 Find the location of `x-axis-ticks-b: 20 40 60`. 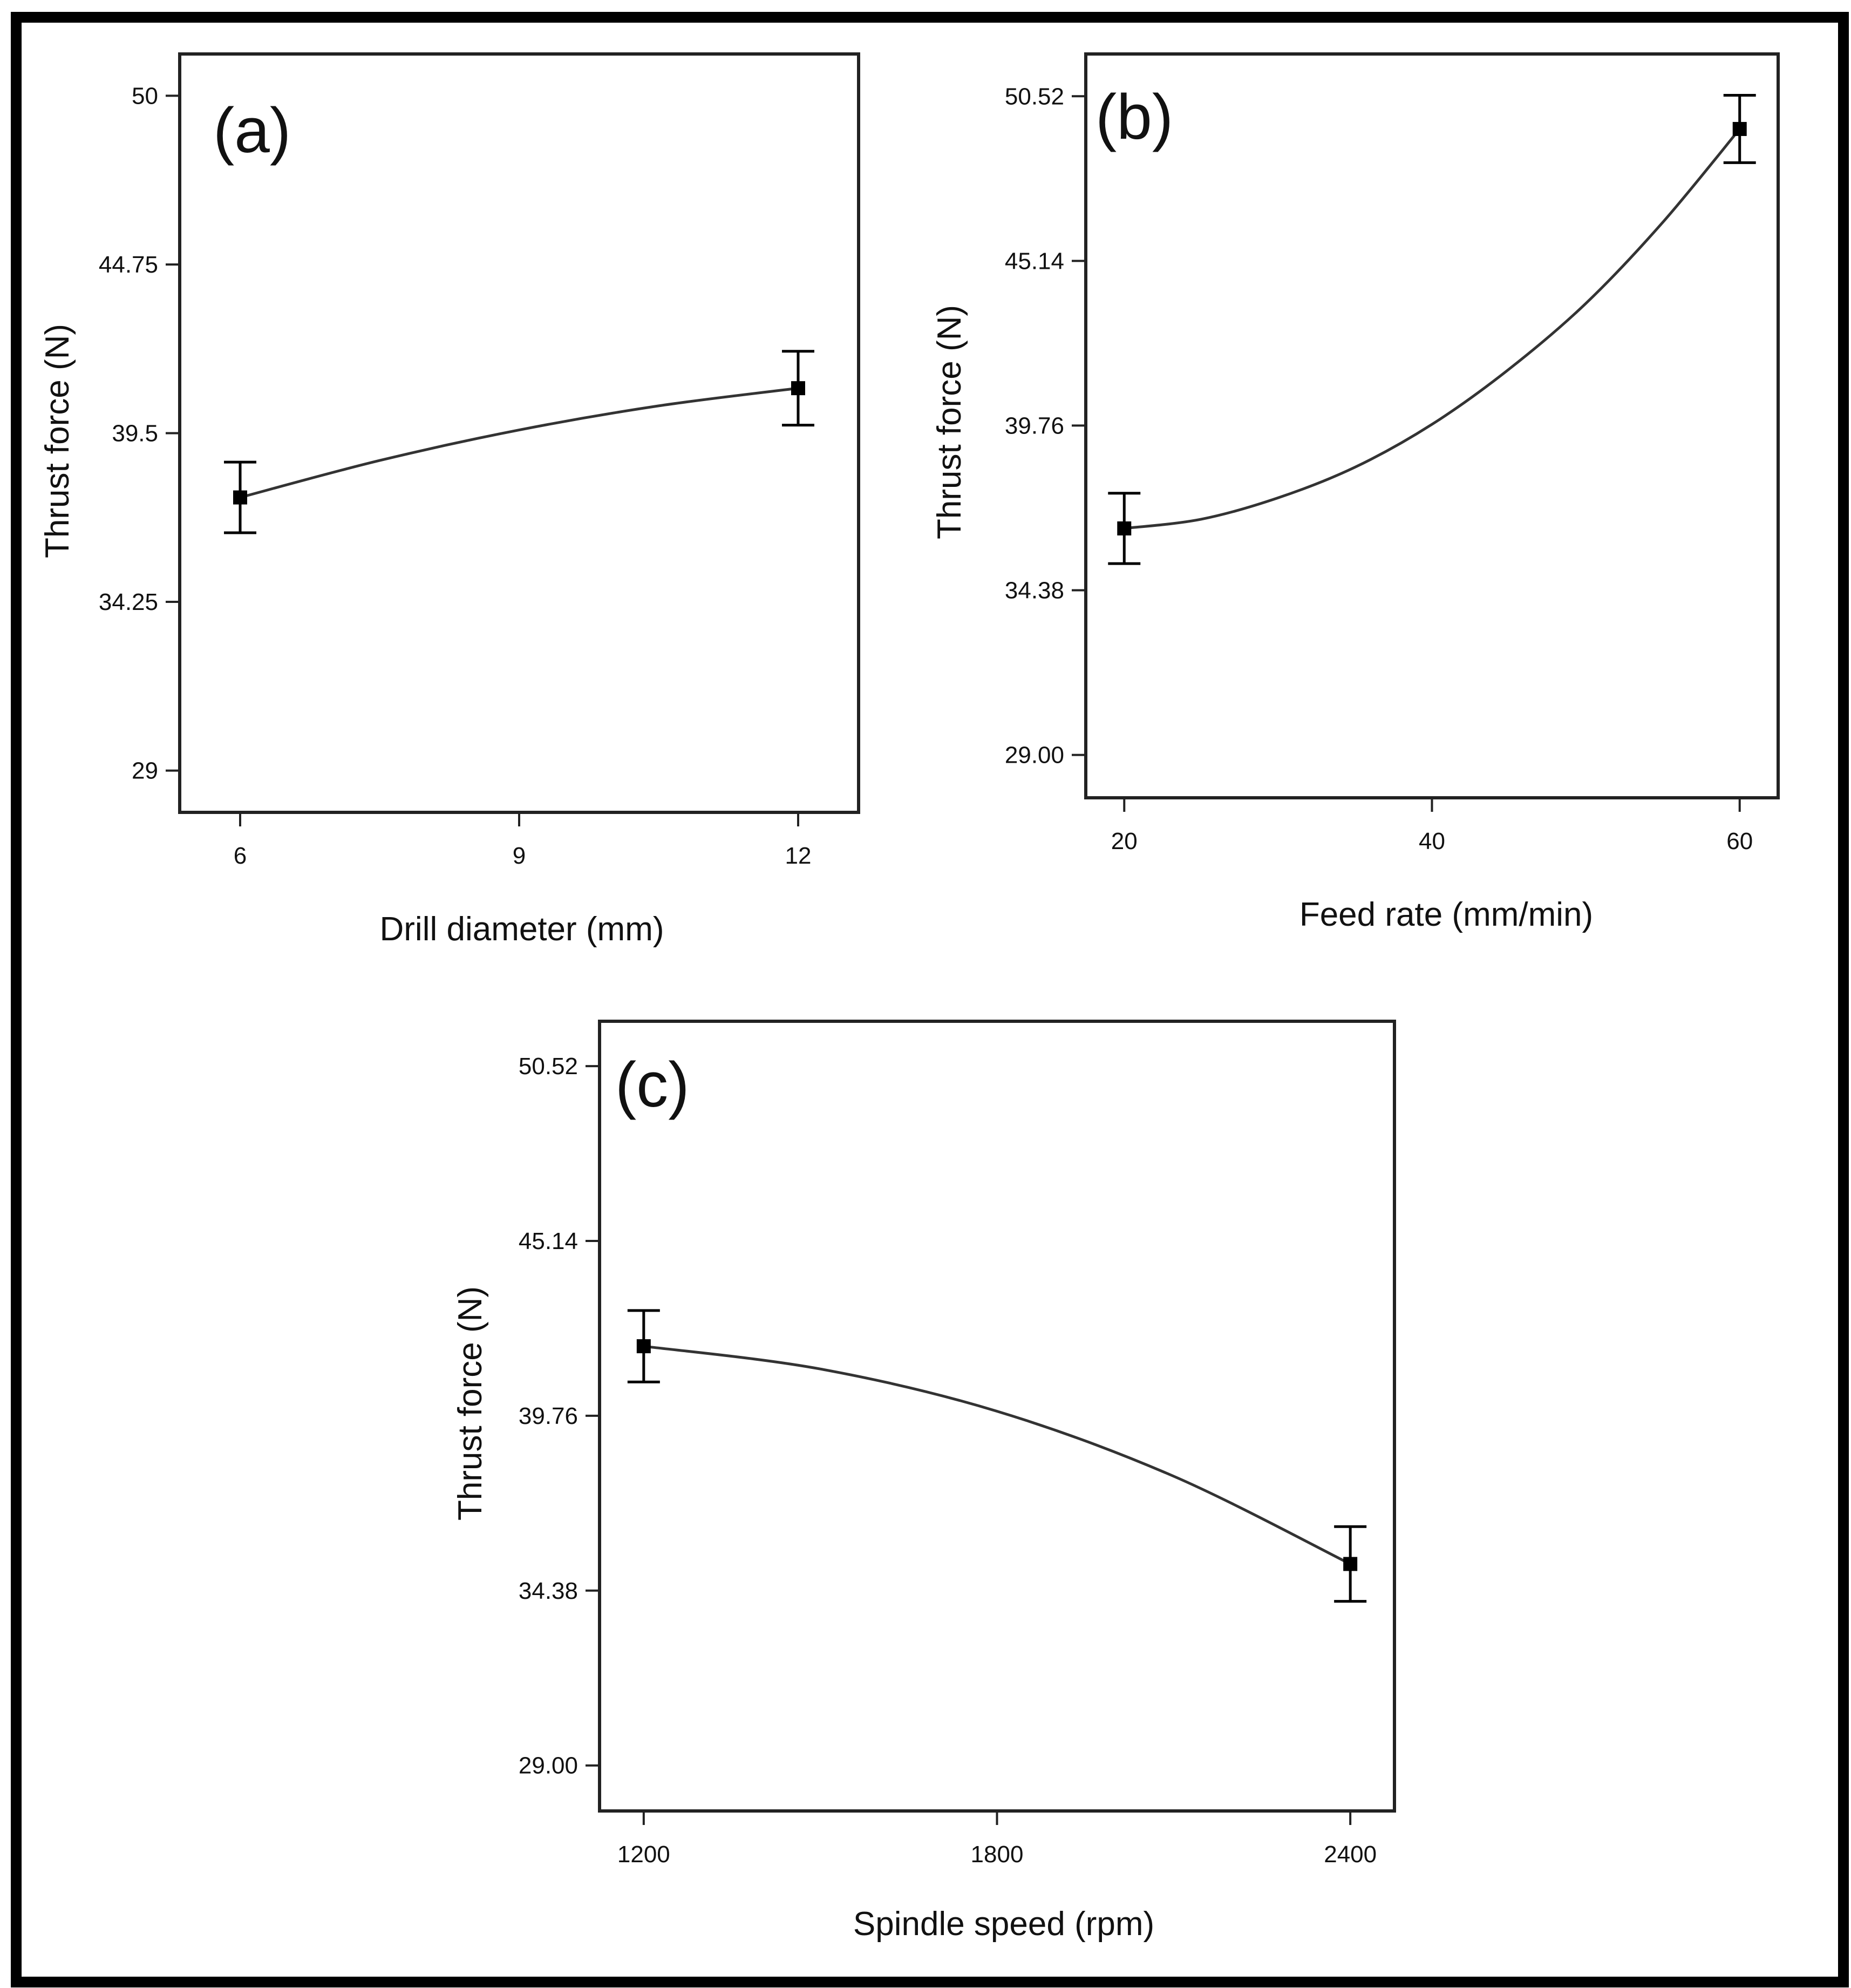

x-axis-ticks-b: 20 40 60 is located at coordinates (1432, 826).